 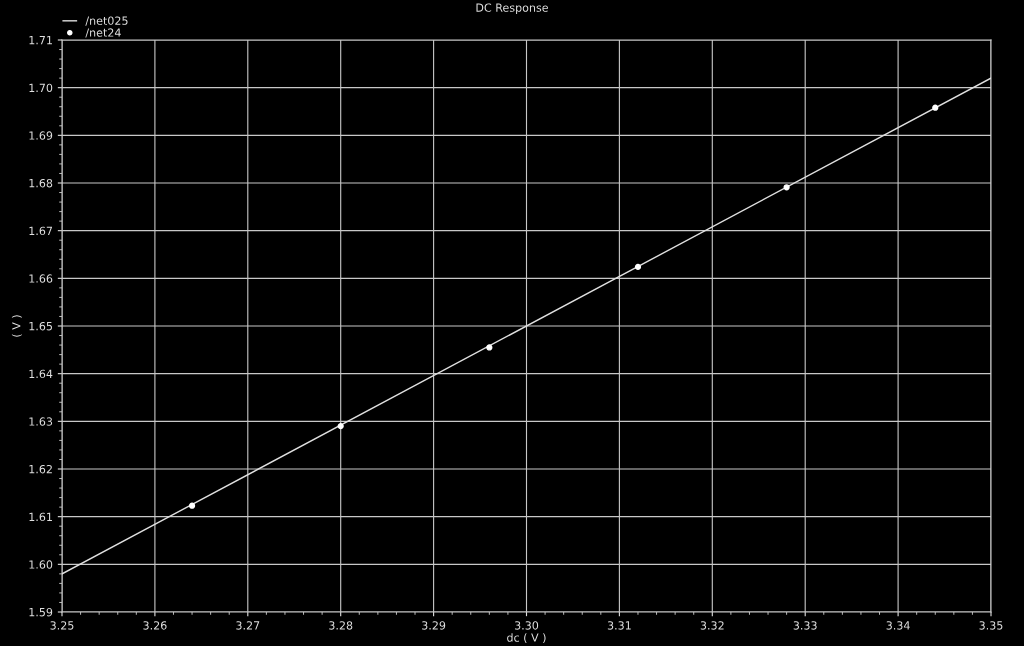 I want to click on x-tick-label: 3.28, so click(x=341, y=625).